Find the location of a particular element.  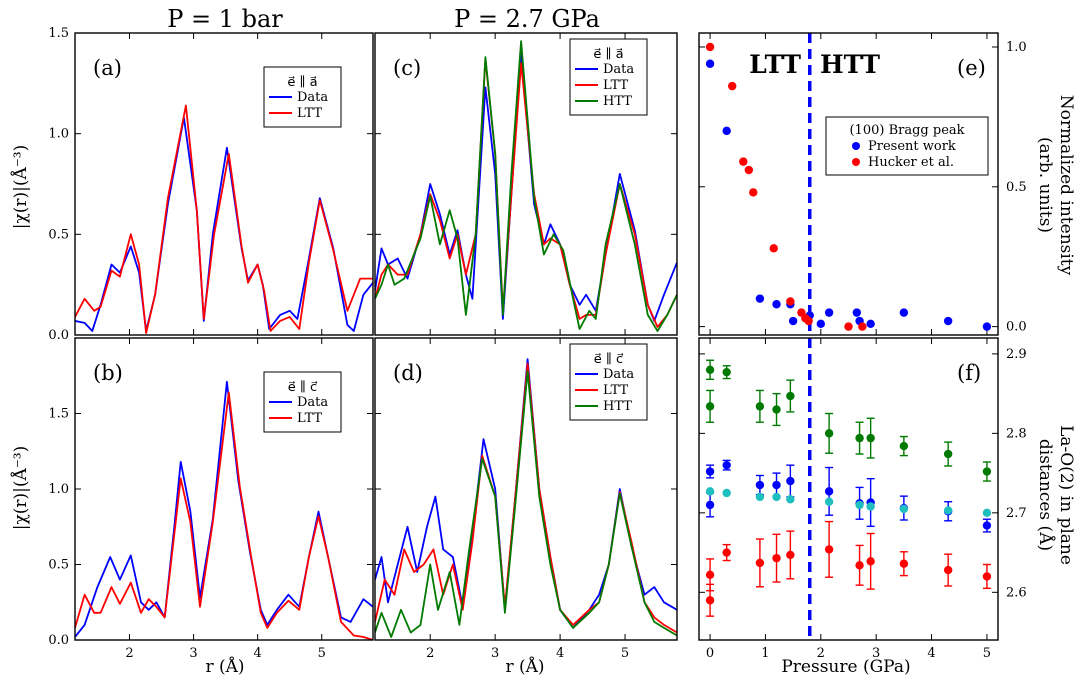

y-tick-label: 2.6 is located at coordinates (1016, 592).